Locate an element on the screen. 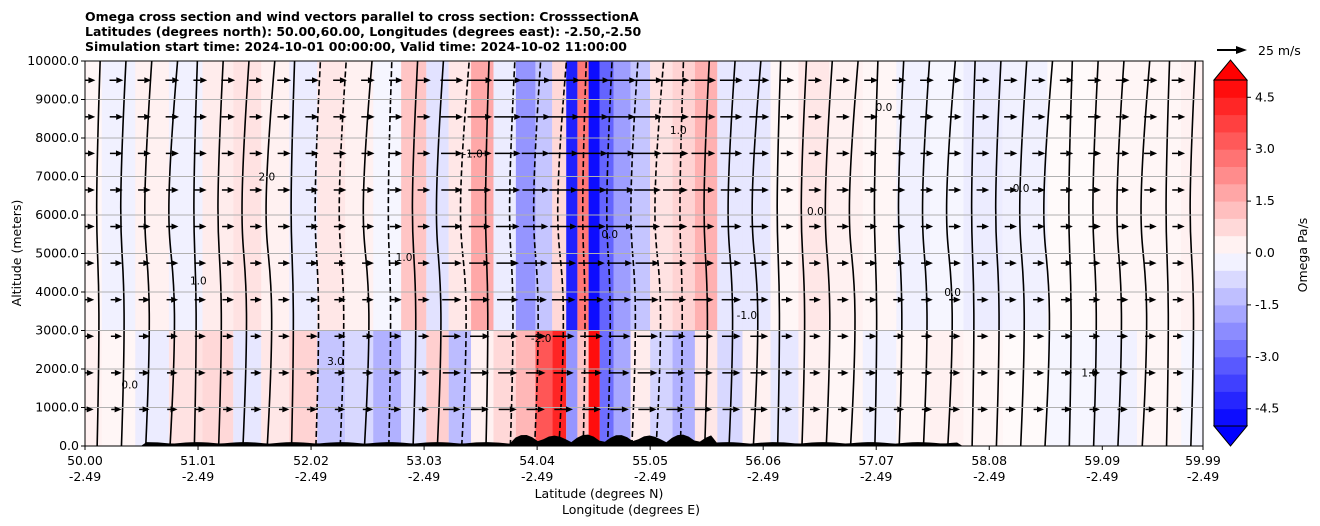 The height and width of the screenshot is (526, 1320). contour-label: 2.0 is located at coordinates (267, 177).